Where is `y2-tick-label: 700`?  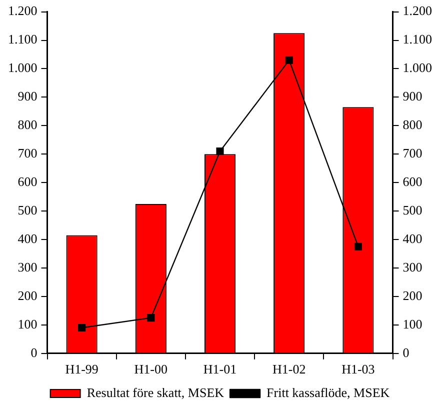
y2-tick-label: 700 is located at coordinates (412, 153).